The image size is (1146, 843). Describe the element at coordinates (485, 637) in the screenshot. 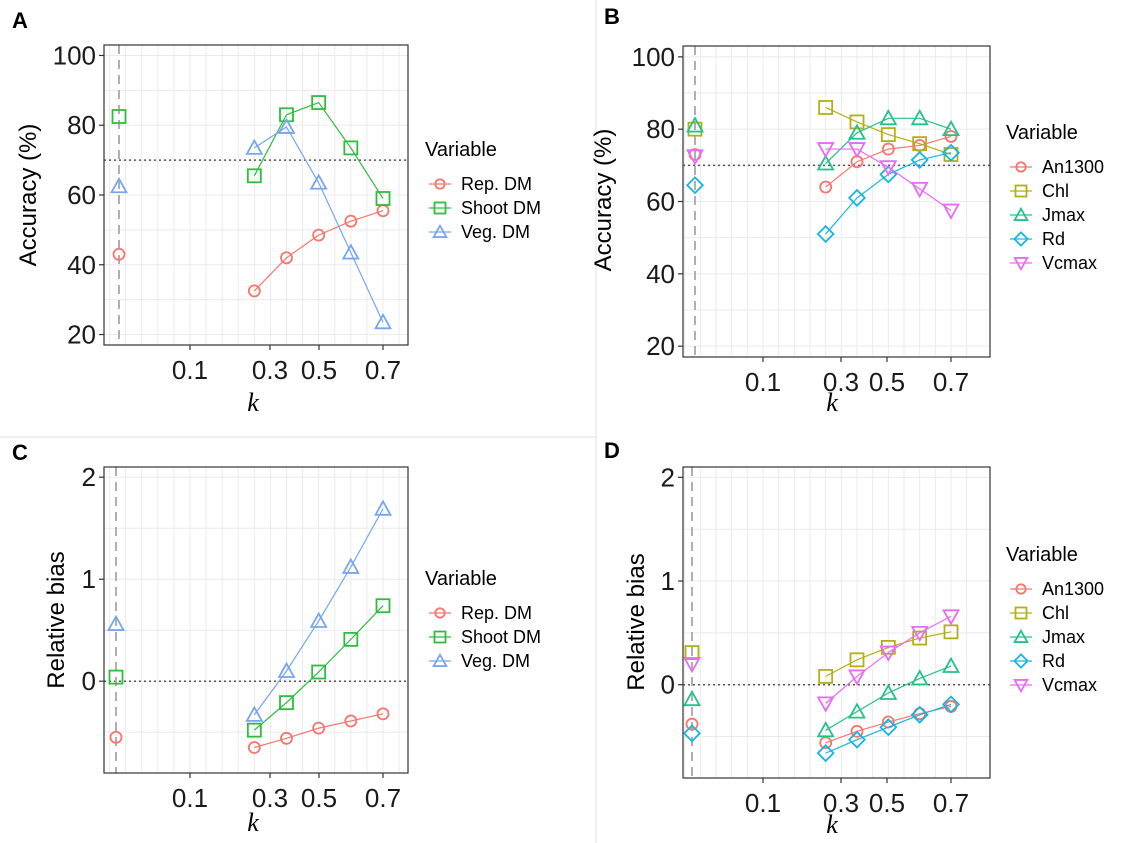

I see `legend-item: Shoot DM` at that location.